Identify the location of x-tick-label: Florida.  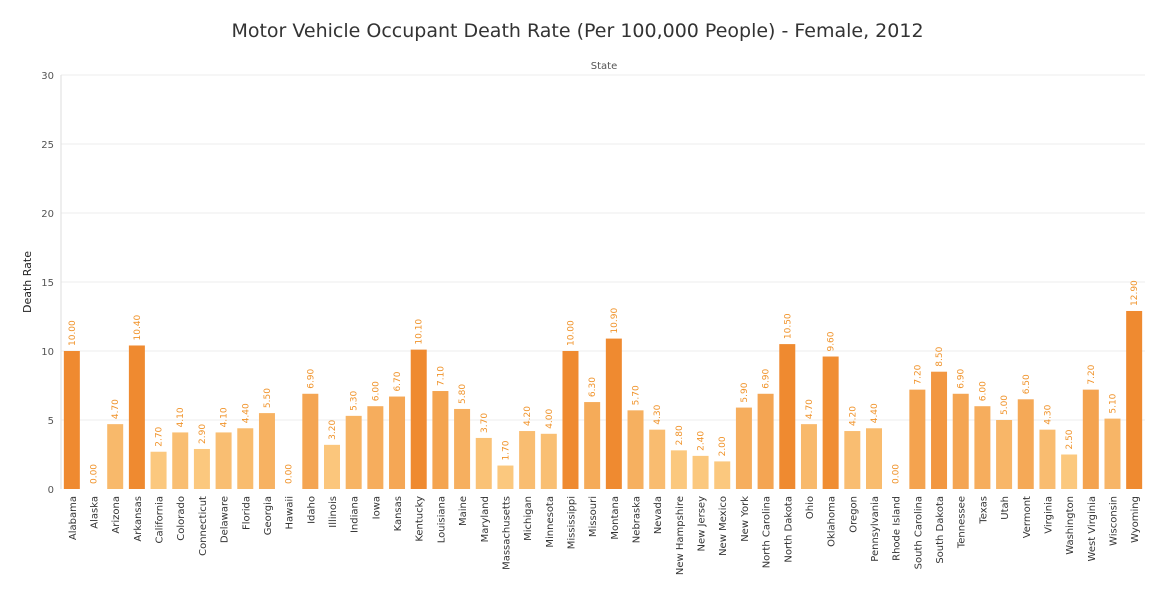
(246, 513).